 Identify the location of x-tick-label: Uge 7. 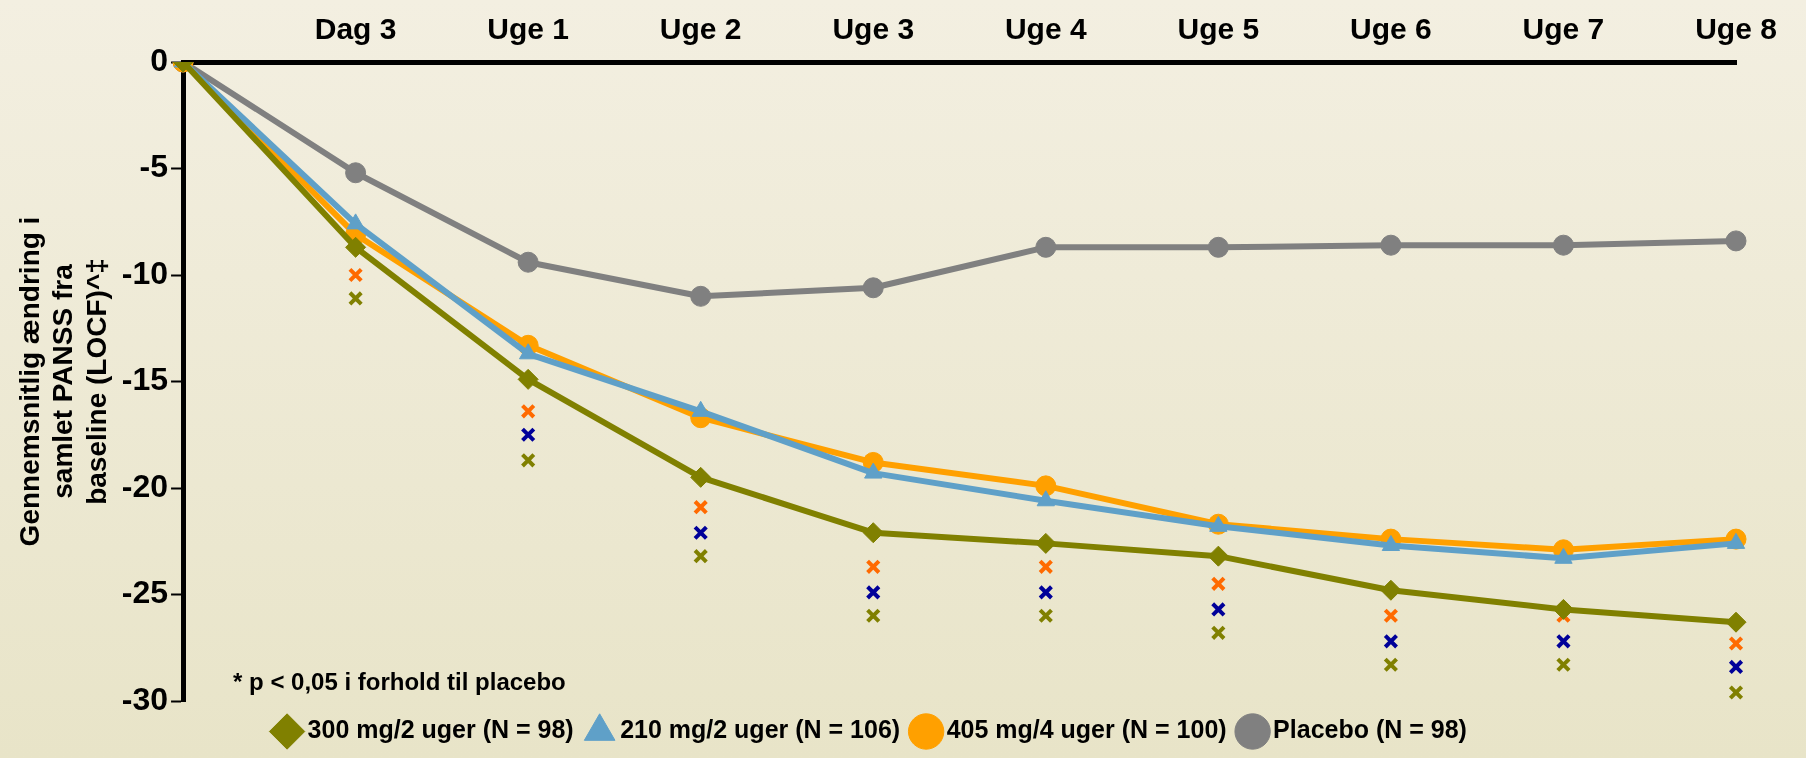
(1563, 29).